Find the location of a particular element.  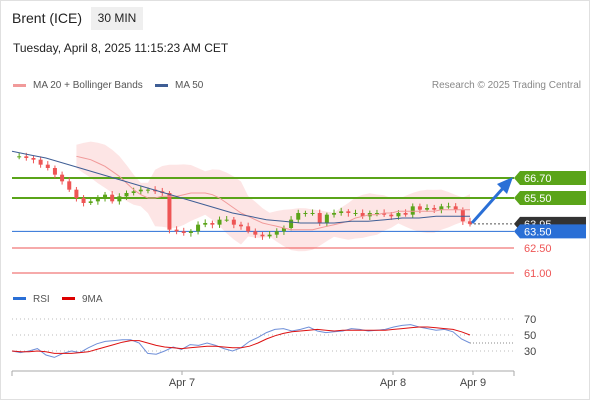

ma50-line is located at coordinates (240, 187).